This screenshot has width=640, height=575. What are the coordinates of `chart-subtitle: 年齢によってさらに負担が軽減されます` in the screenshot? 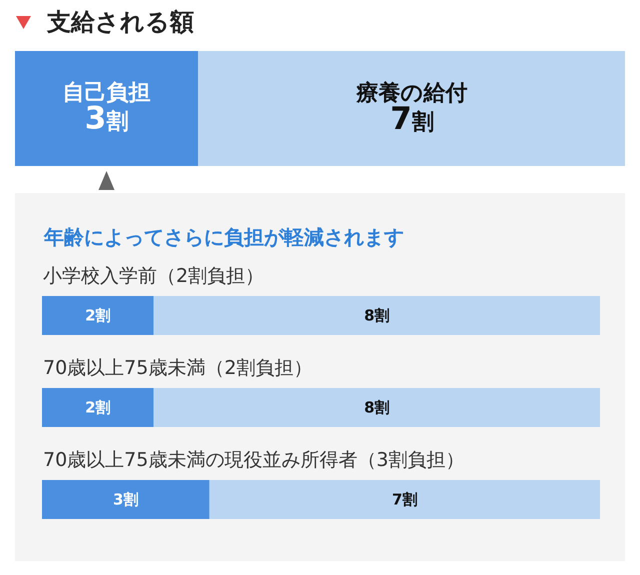 It's located at (223, 237).